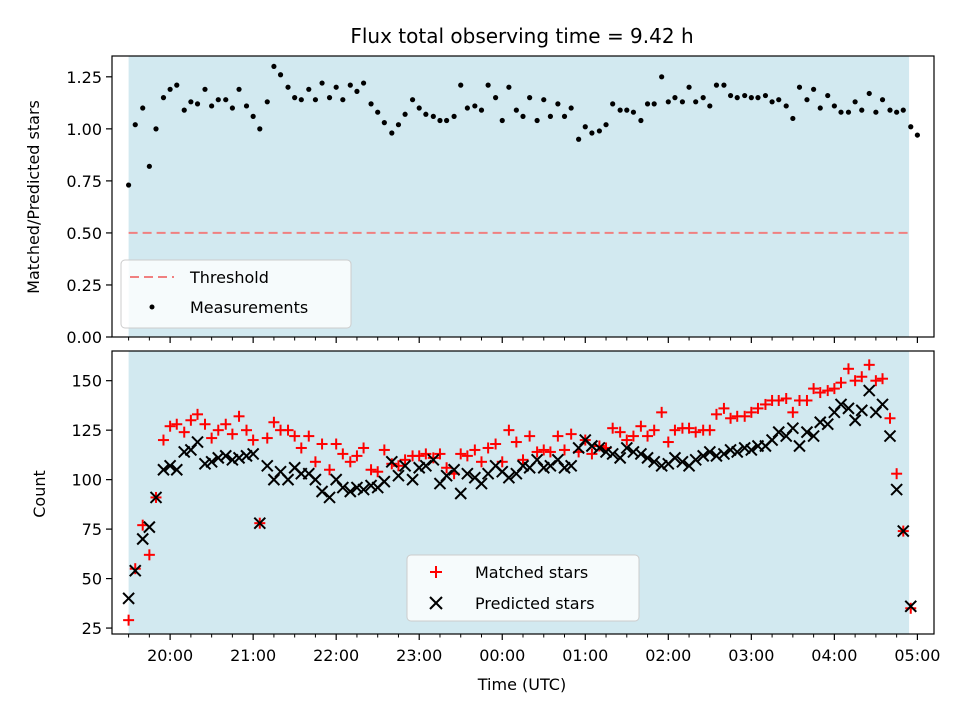 This screenshot has width=960, height=724. I want to click on top-y-tick-label: 1.00, so click(84, 129).